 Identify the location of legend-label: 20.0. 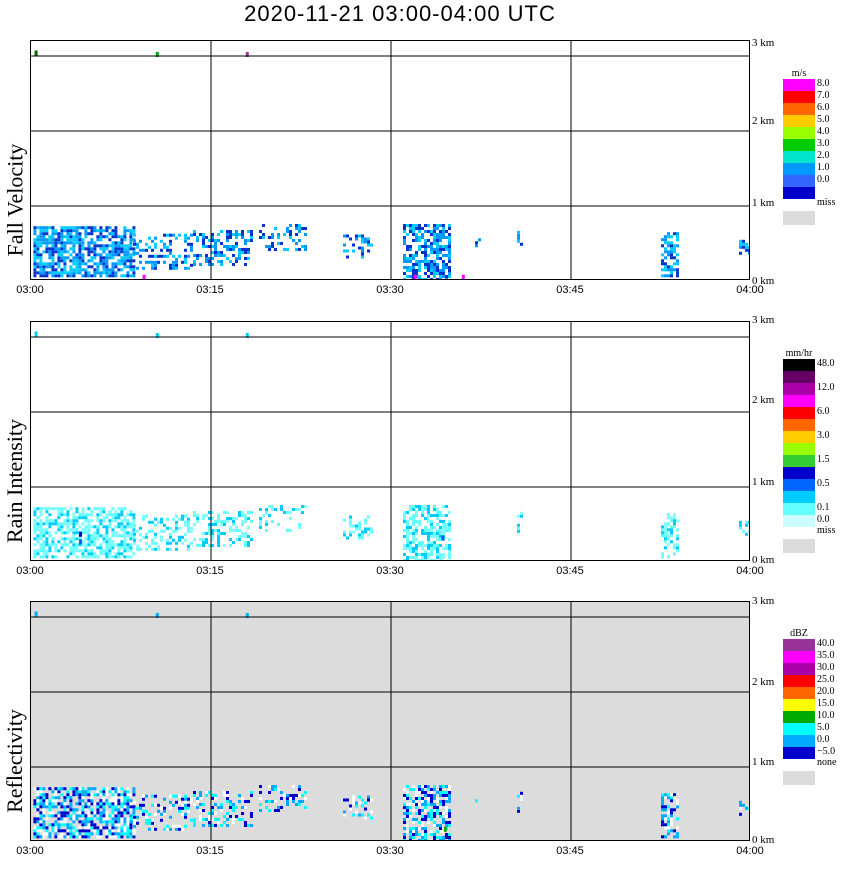
(826, 691).